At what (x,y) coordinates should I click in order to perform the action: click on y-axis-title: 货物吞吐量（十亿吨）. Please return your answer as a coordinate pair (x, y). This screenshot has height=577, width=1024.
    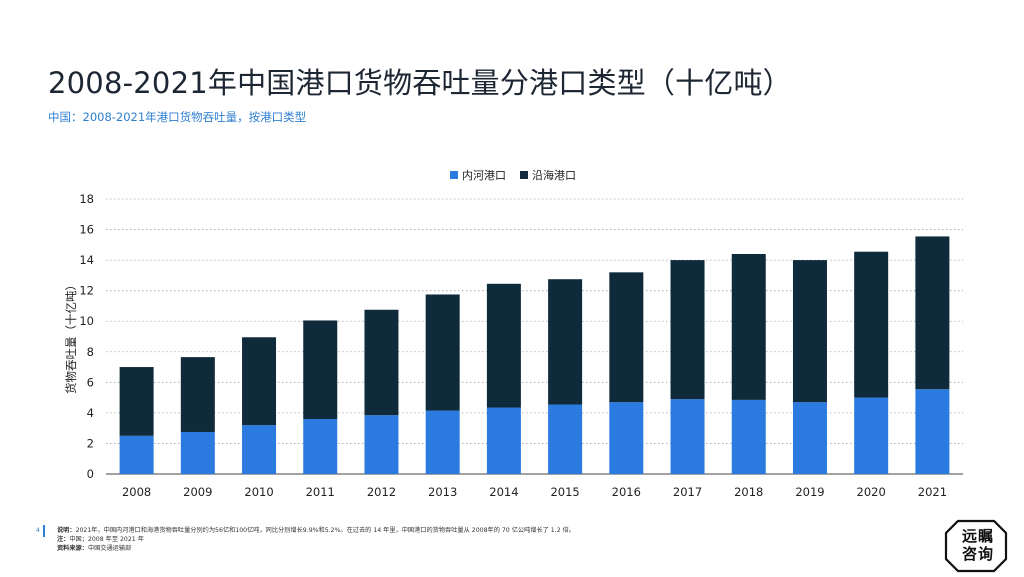
    Looking at the image, I should click on (71, 336).